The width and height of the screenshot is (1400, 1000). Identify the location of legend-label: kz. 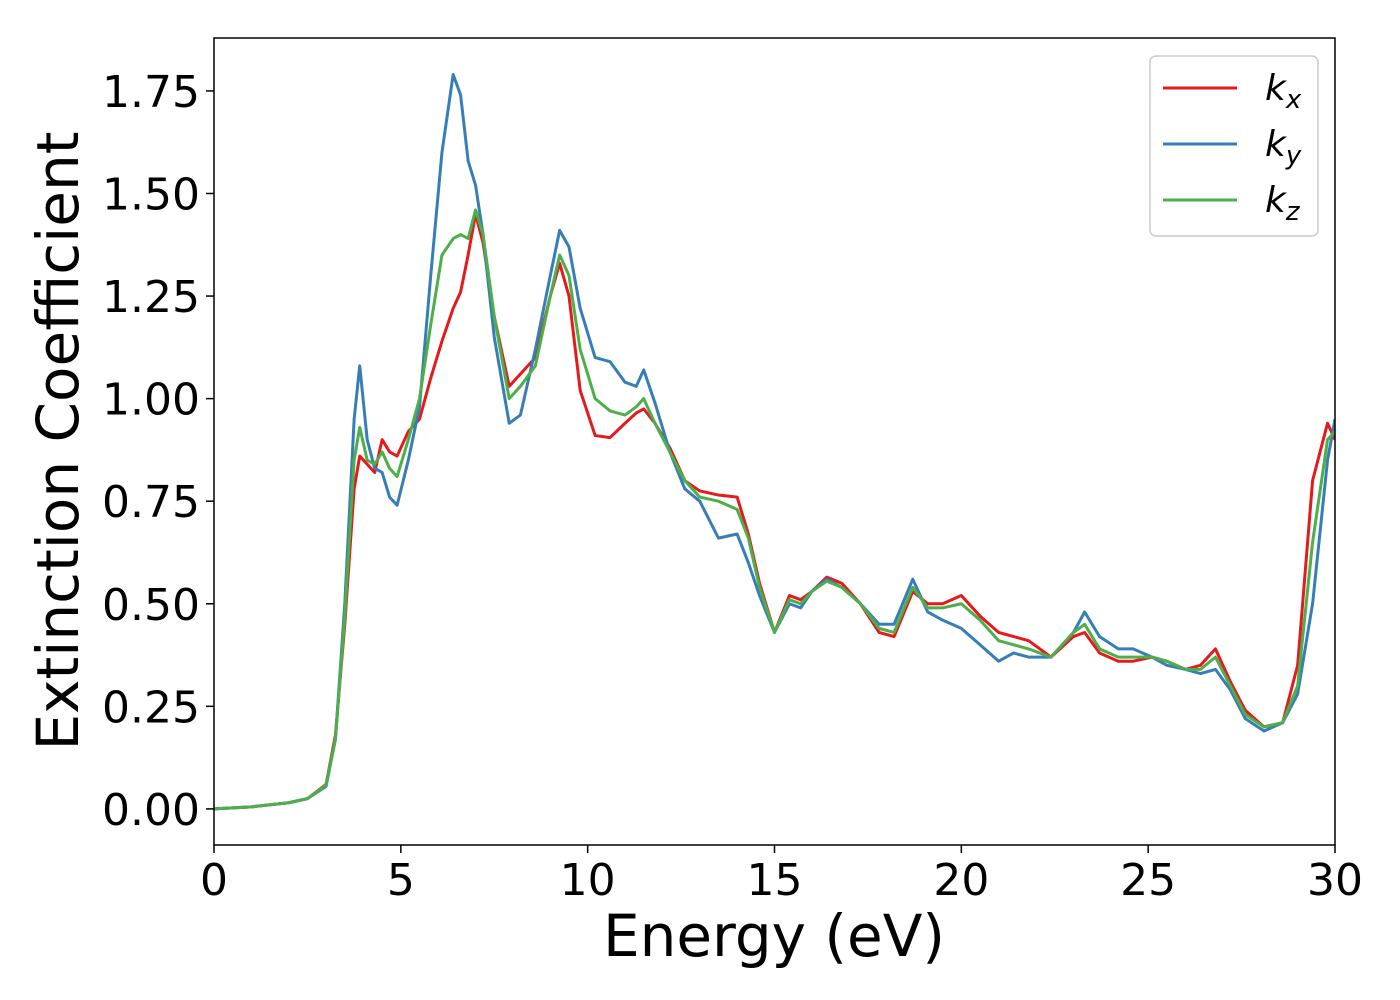
(1283, 203).